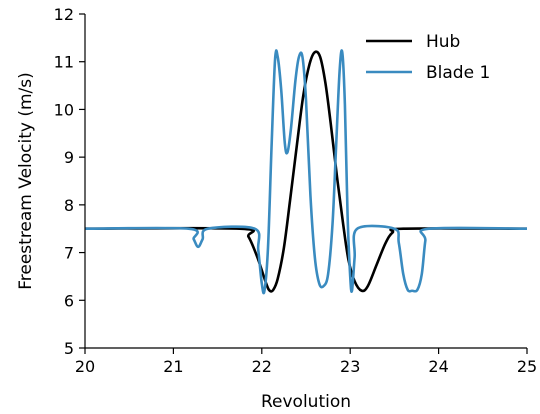 Image resolution: width=540 pixels, height=414 pixels. Describe the element at coordinates (306, 402) in the screenshot. I see `x-axis-label: Revolution` at that location.